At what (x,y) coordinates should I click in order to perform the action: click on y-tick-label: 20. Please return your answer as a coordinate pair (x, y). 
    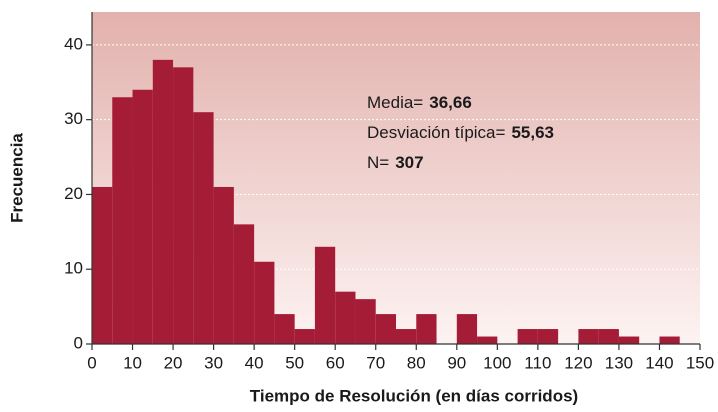
    Looking at the image, I should click on (73, 193).